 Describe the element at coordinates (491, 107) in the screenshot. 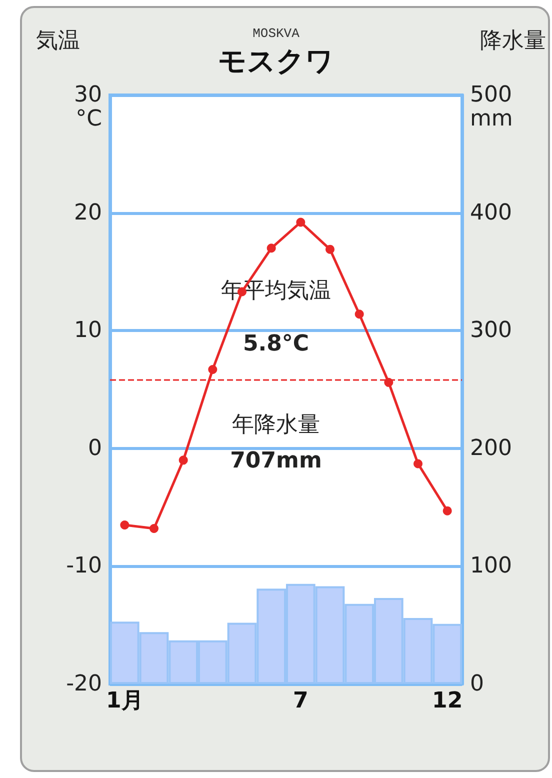

I see `y2-tick-label: 500 mm` at that location.